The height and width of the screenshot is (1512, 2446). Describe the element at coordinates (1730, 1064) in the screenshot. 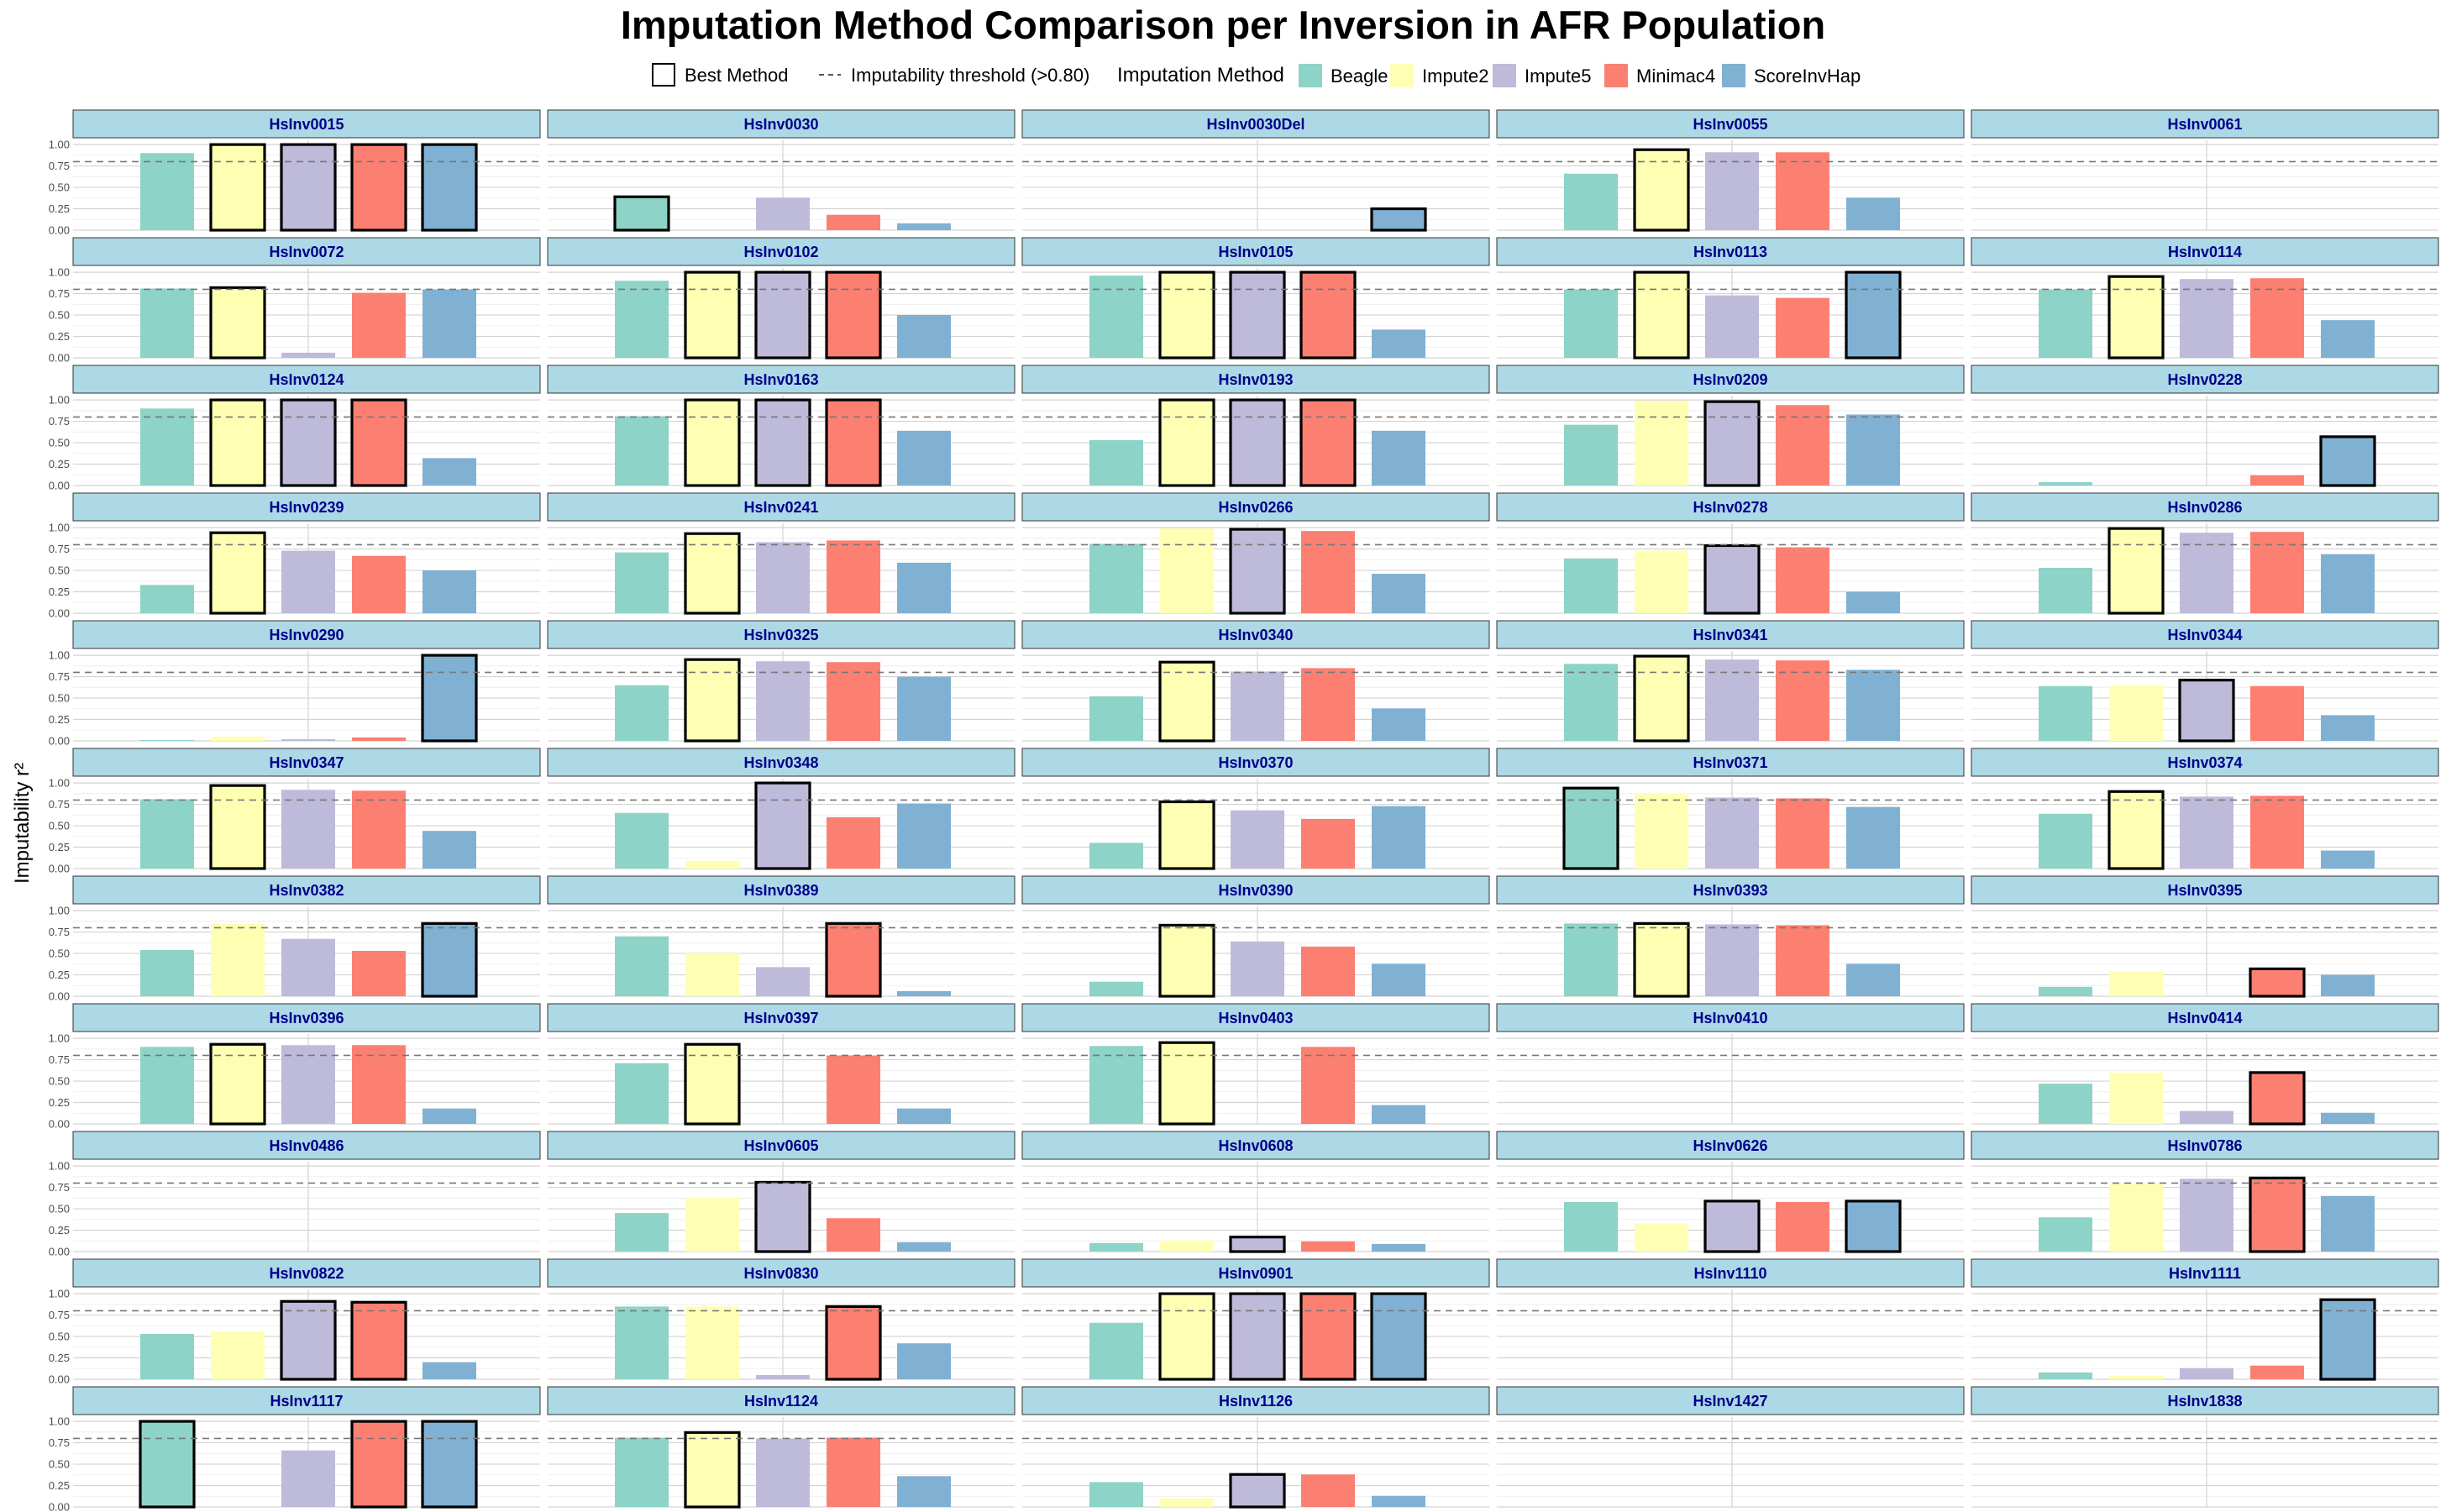

I see `panel-hsinv0410: HsInv0410` at that location.